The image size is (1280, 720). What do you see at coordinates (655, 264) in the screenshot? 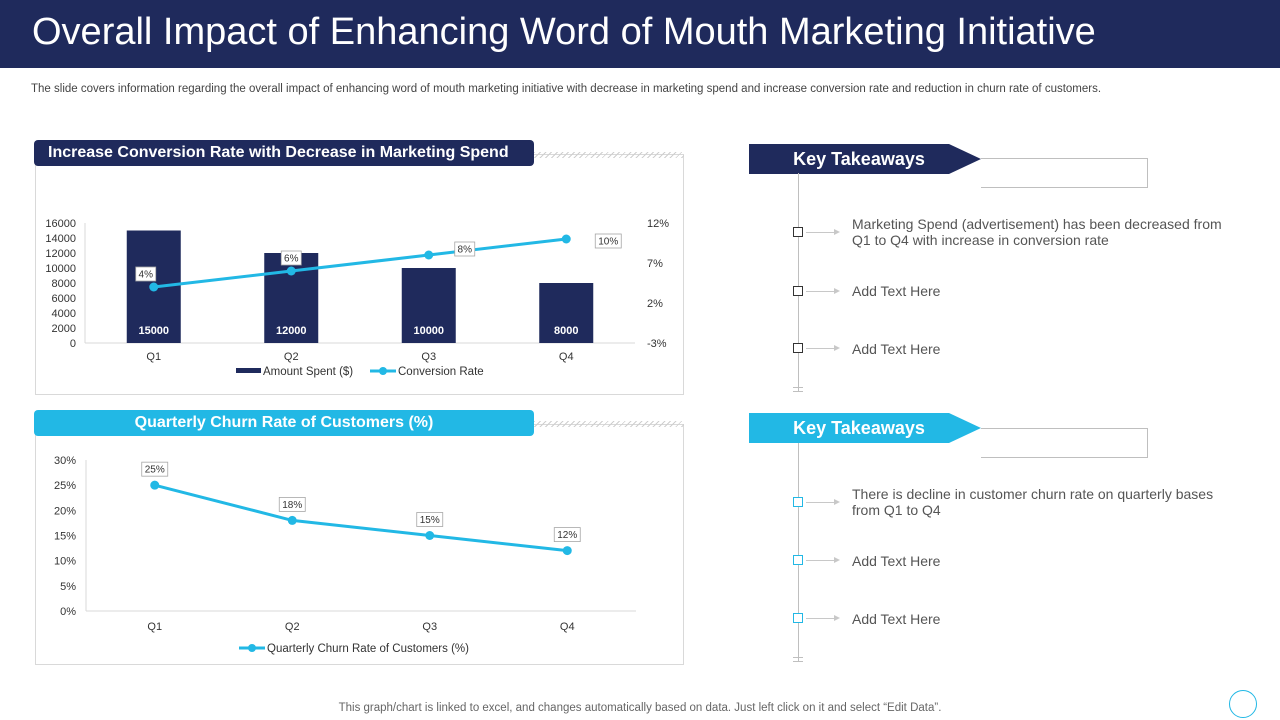
I see `y2-tick-label: 7%` at bounding box center [655, 264].